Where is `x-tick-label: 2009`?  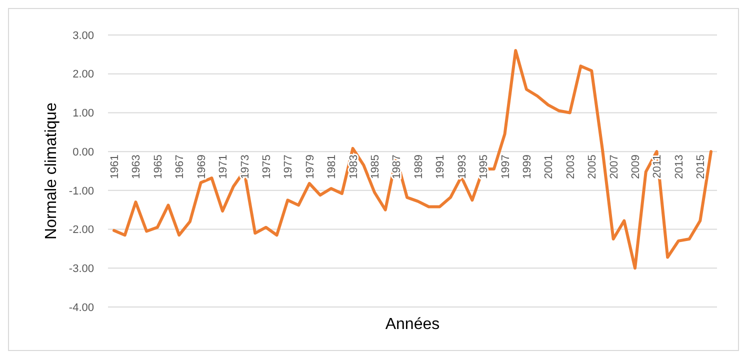 x-tick-label: 2009 is located at coordinates (636, 167).